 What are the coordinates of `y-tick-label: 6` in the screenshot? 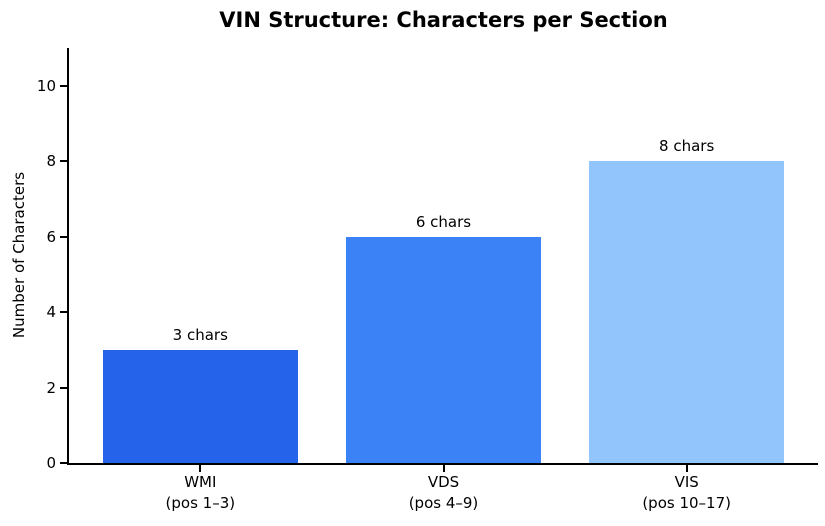 It's located at (51, 236).